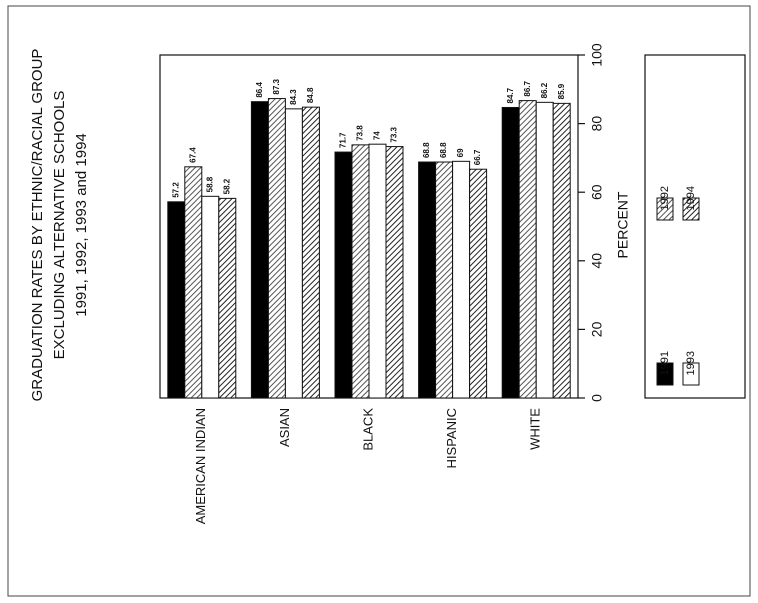  I want to click on legend-label: 1993, so click(691, 363).